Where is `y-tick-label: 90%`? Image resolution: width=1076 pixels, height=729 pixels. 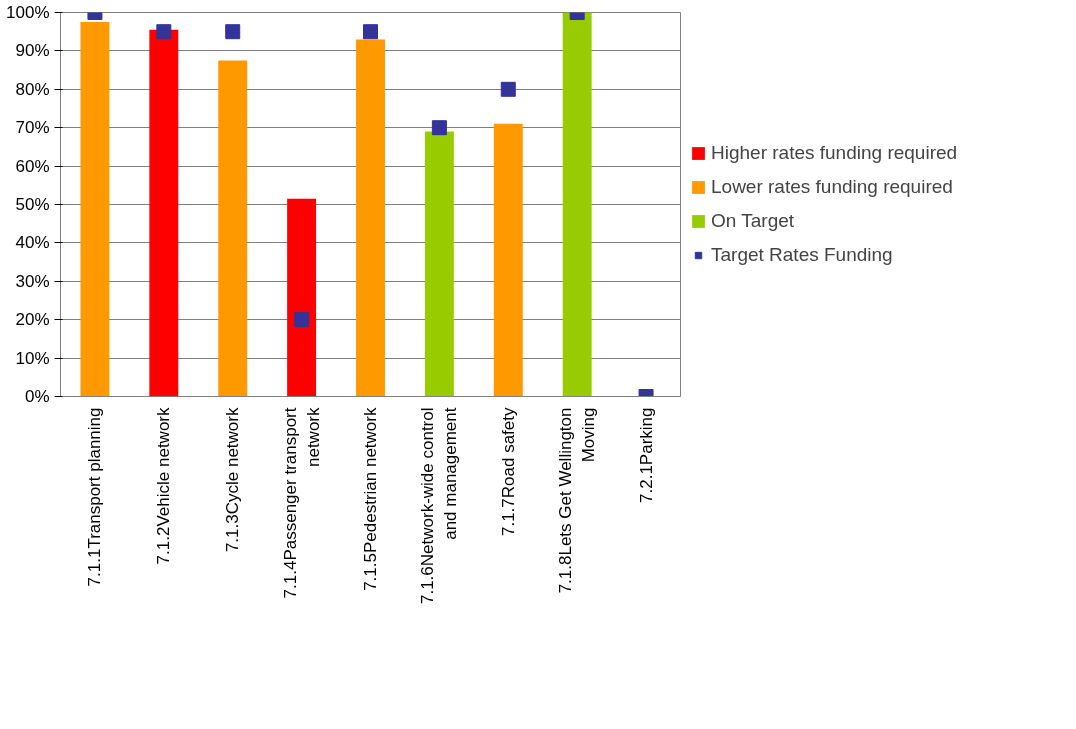 y-tick-label: 90% is located at coordinates (32, 51).